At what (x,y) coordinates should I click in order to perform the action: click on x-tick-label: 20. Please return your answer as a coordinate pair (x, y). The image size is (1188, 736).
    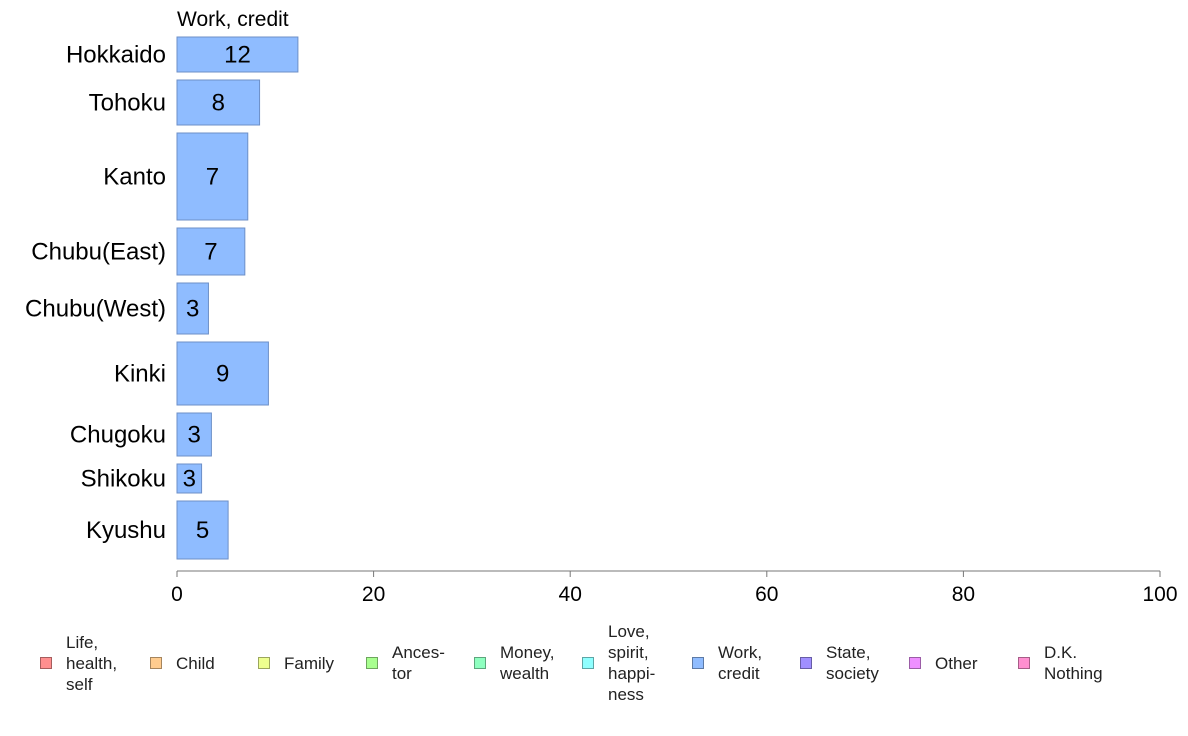
    Looking at the image, I should click on (373, 594).